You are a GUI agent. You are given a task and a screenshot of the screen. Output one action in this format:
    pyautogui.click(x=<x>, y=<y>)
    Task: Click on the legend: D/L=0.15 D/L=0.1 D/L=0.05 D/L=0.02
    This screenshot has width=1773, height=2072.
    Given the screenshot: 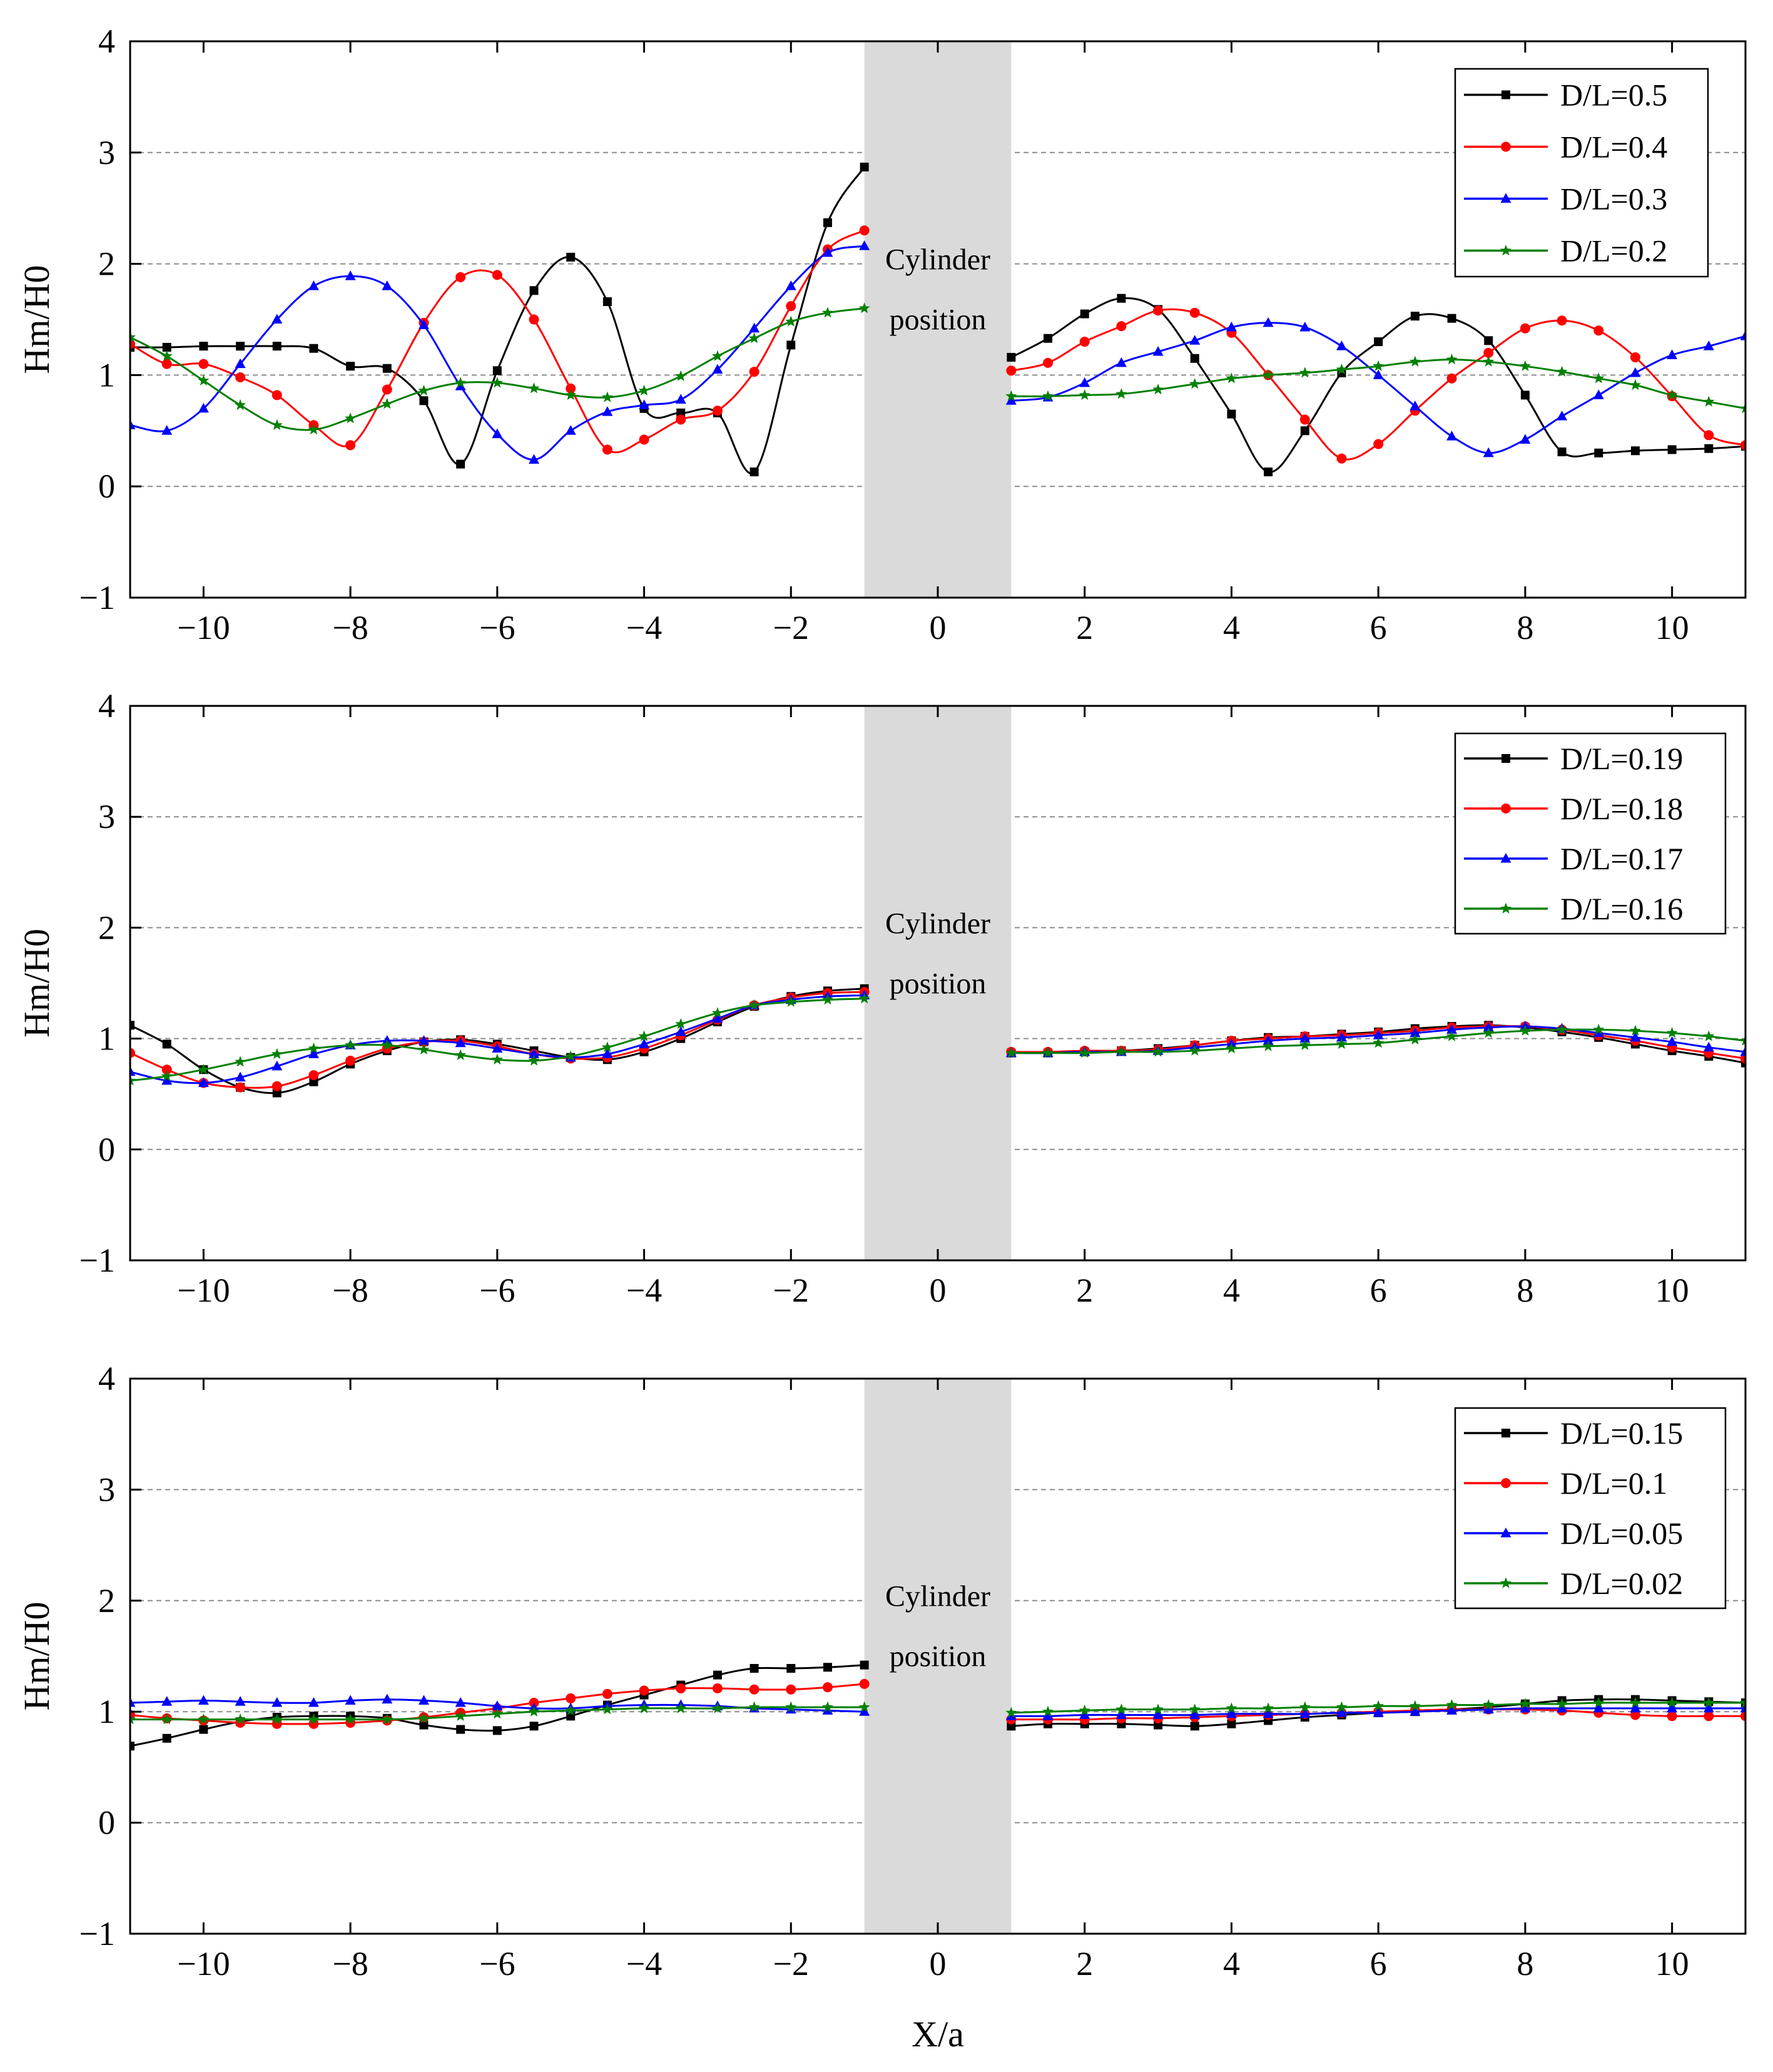 What is the action you would take?
    pyautogui.click(x=1590, y=1509)
    